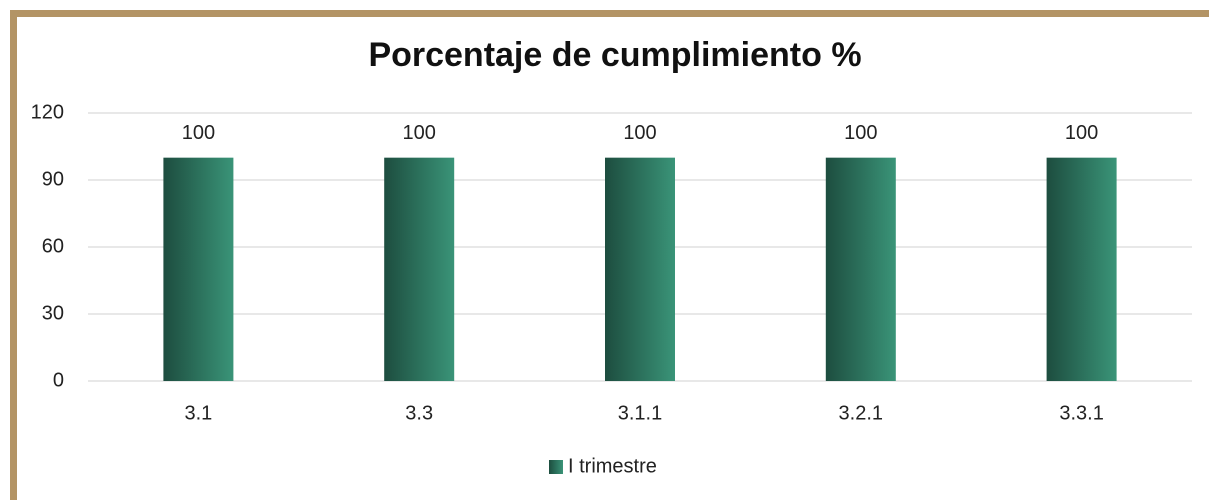  I want to click on y-tick-label: 30, so click(53, 313).